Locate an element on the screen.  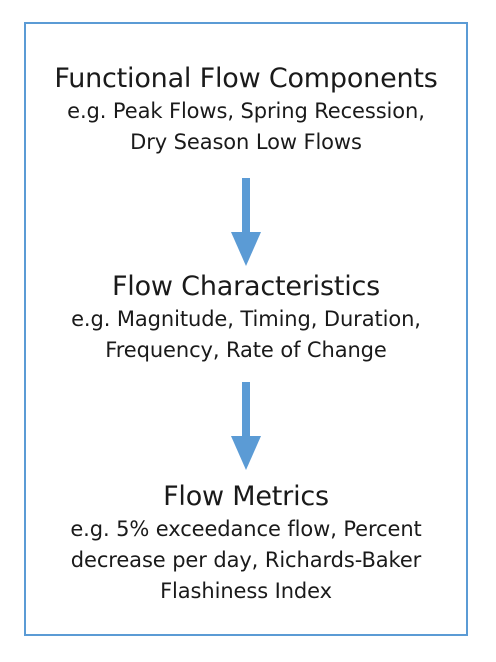
block-title: Functional Flow Components is located at coordinates (246, 78).